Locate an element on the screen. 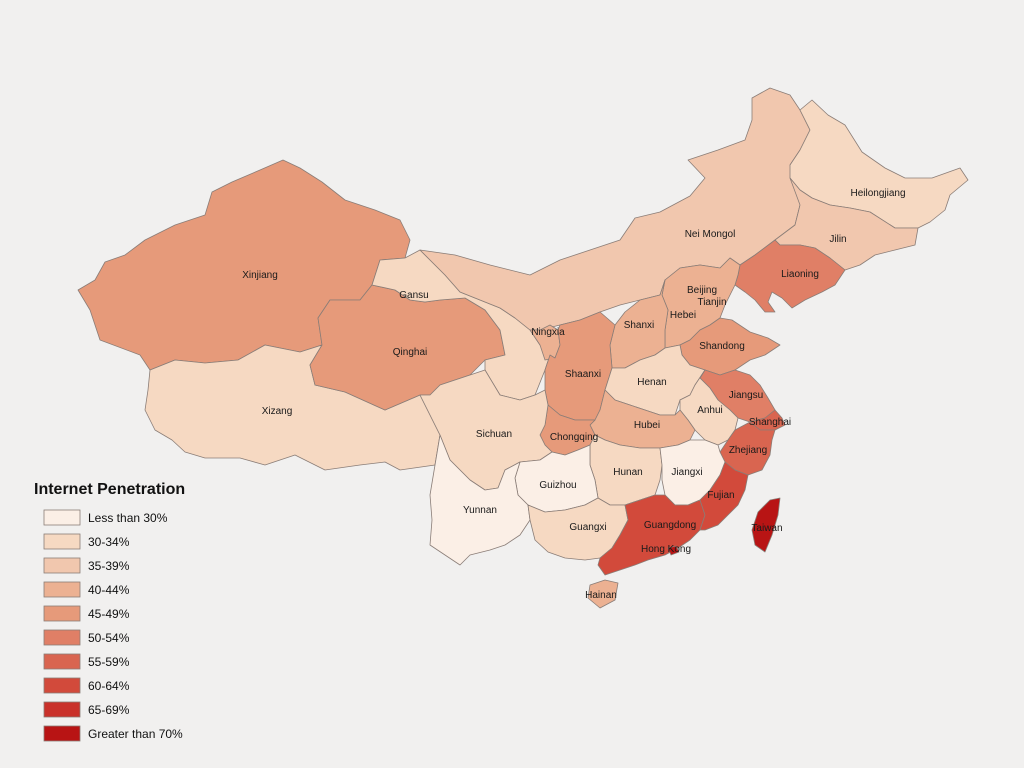  legend-label-8: 65-69% is located at coordinates (109, 710).